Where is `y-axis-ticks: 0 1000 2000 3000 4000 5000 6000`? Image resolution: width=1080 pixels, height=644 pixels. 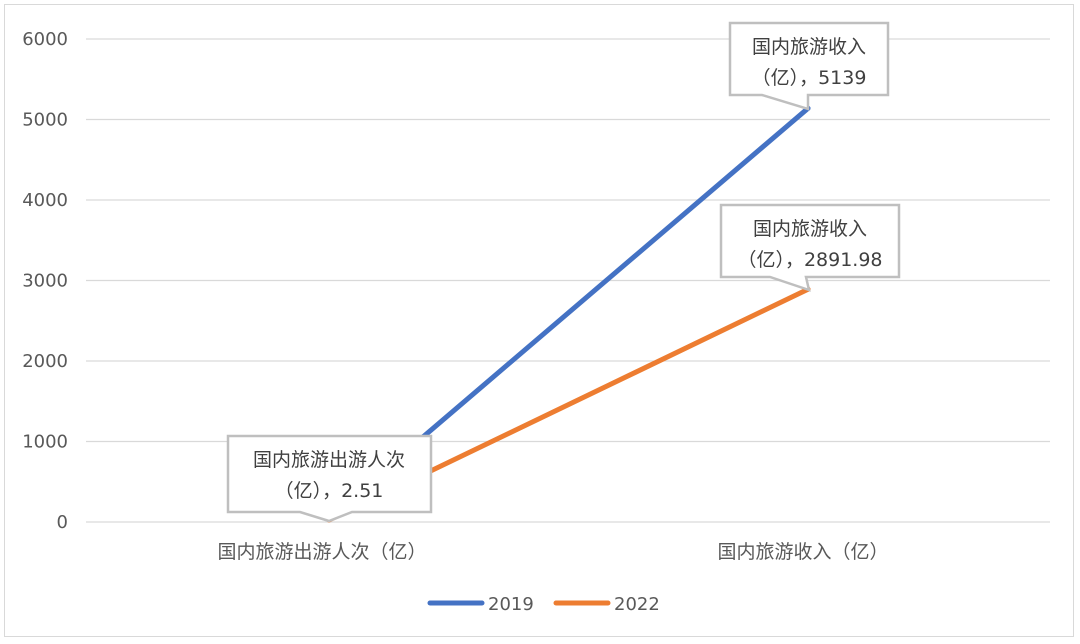 y-axis-ticks: 0 1000 2000 3000 4000 5000 6000 is located at coordinates (45, 281).